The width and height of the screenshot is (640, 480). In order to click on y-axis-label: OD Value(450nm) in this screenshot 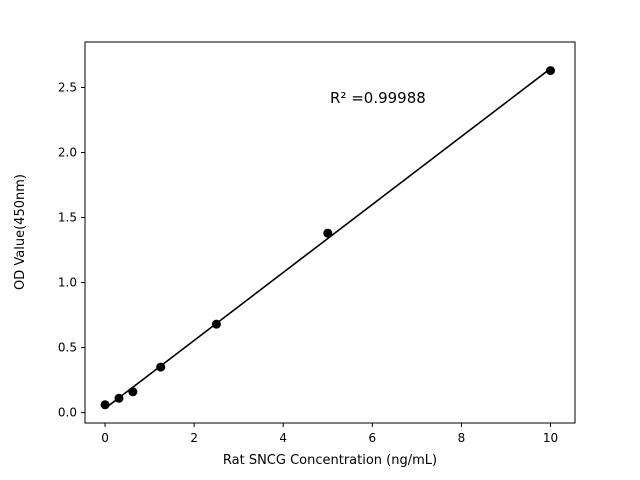, I will do `click(20, 232)`.